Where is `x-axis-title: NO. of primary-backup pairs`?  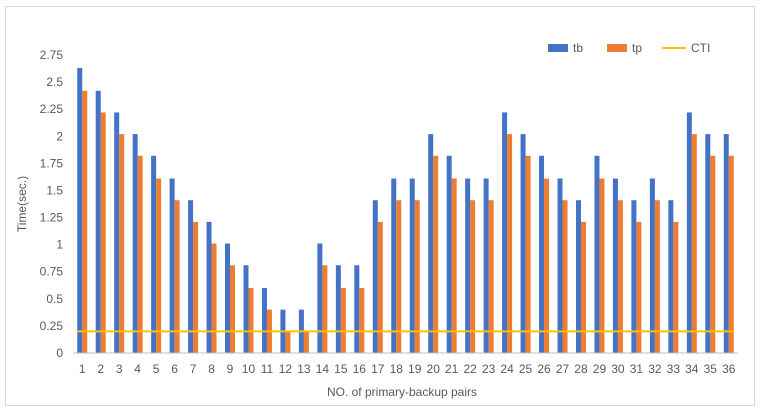
x-axis-title: NO. of primary-backup pairs is located at coordinates (402, 392).